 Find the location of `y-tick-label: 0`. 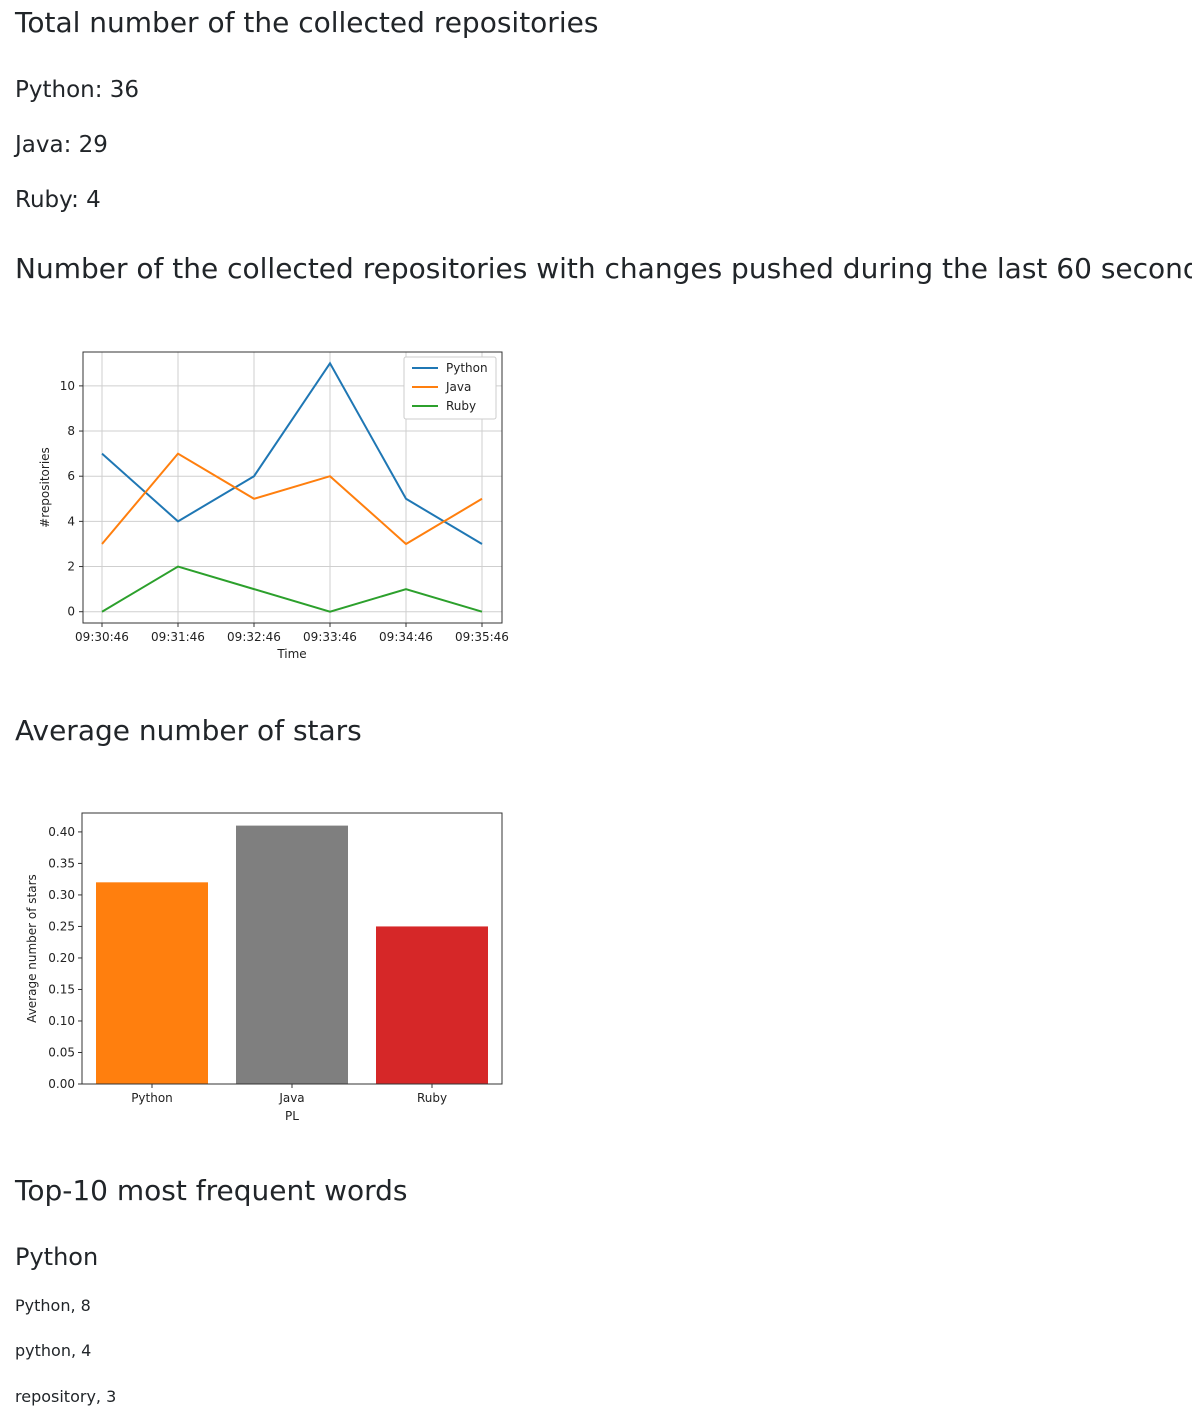

y-tick-label: 0 is located at coordinates (71, 612).